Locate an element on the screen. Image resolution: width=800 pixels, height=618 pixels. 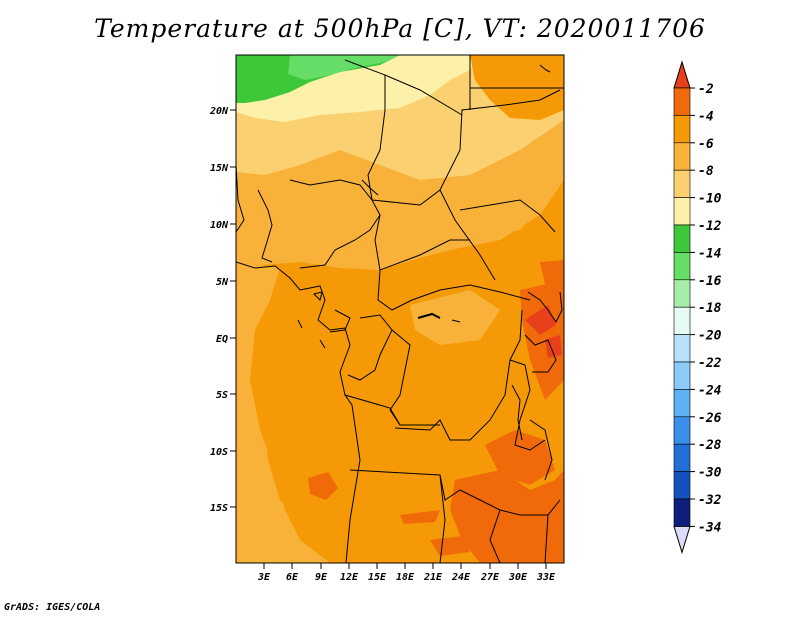
colorbar-label: -32 is located at coordinates (710, 500).